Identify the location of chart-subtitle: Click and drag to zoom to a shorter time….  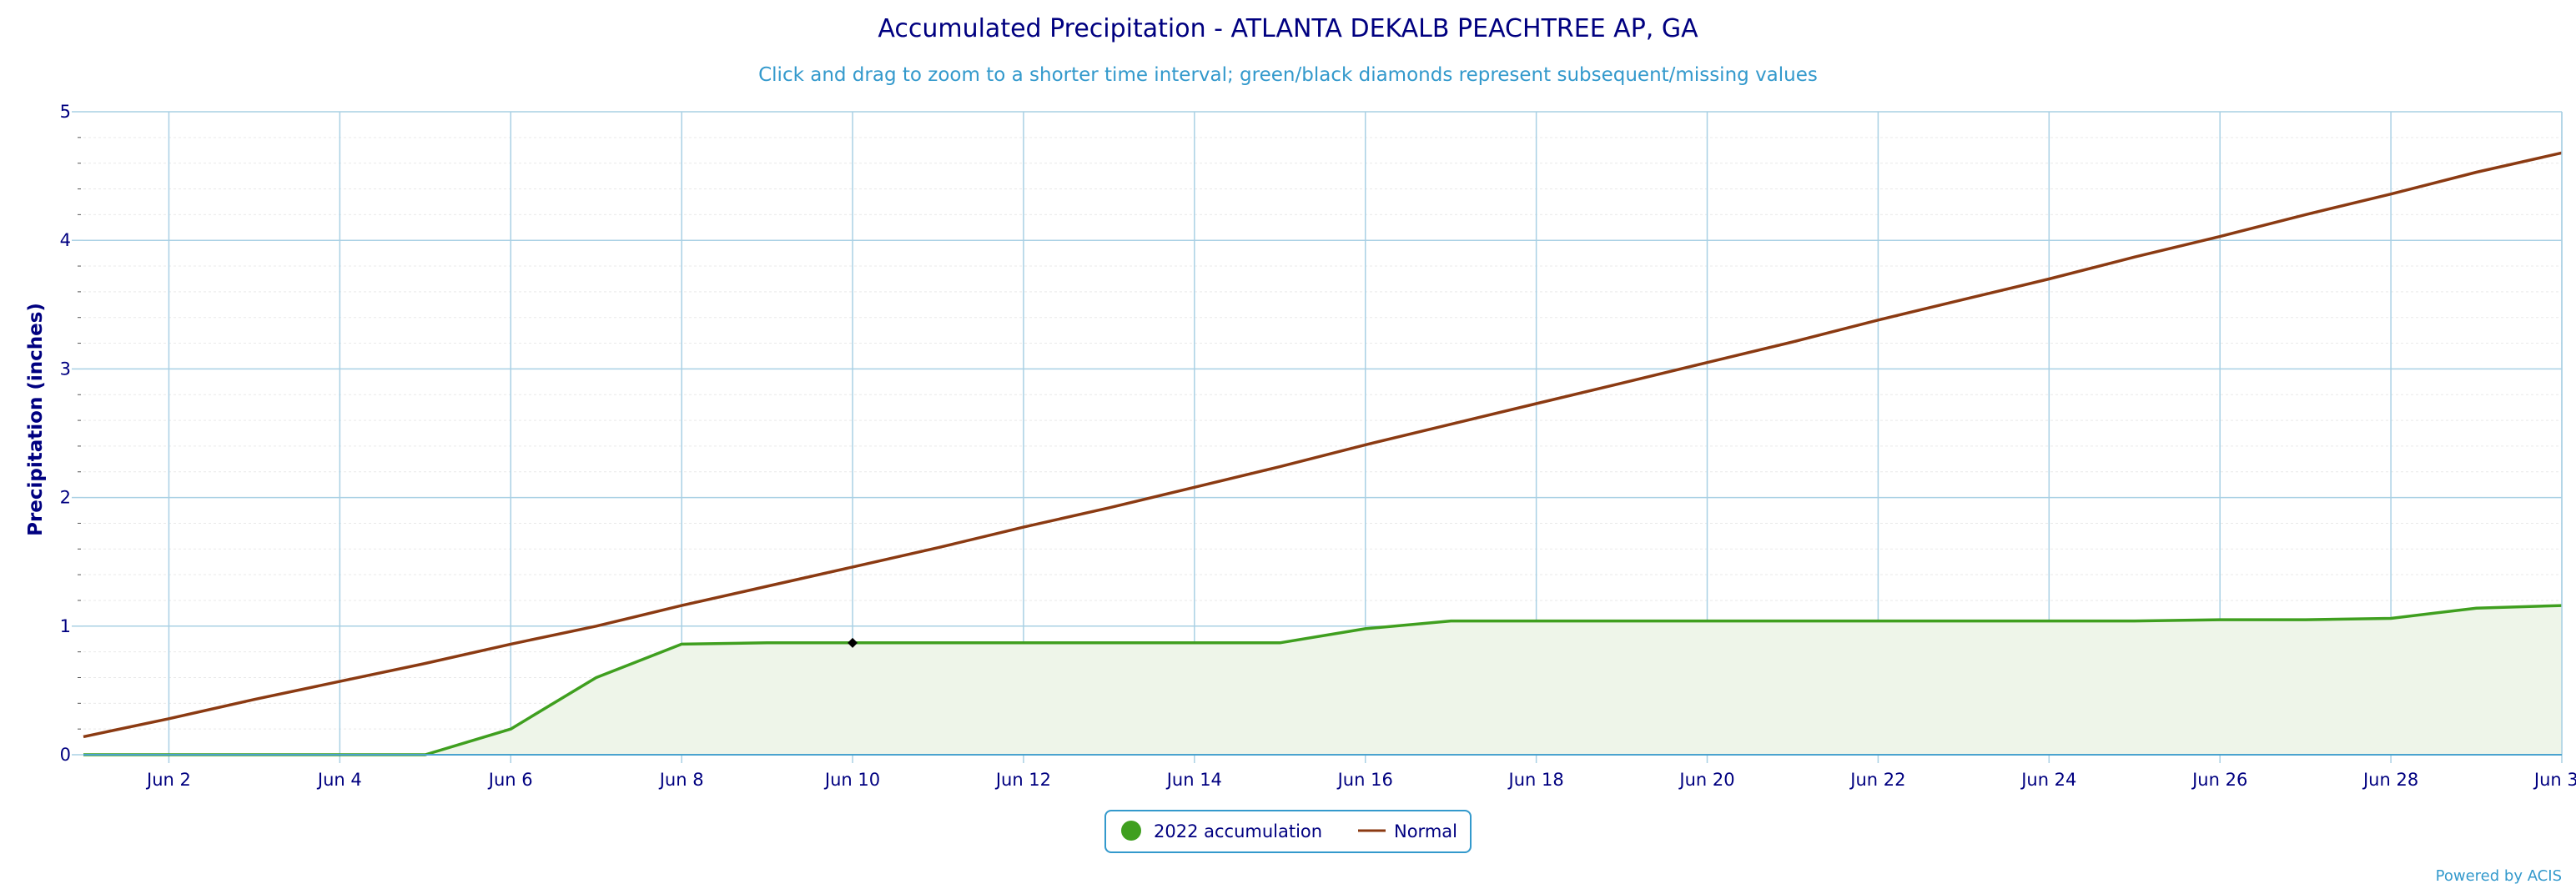
(1288, 75).